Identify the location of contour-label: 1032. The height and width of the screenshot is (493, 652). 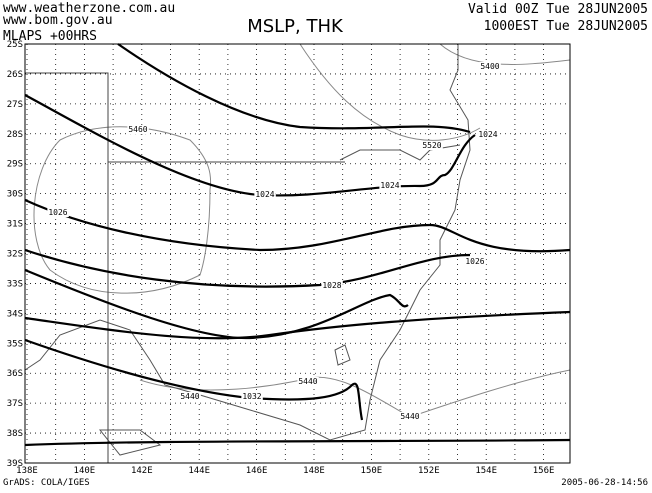
(251, 396).